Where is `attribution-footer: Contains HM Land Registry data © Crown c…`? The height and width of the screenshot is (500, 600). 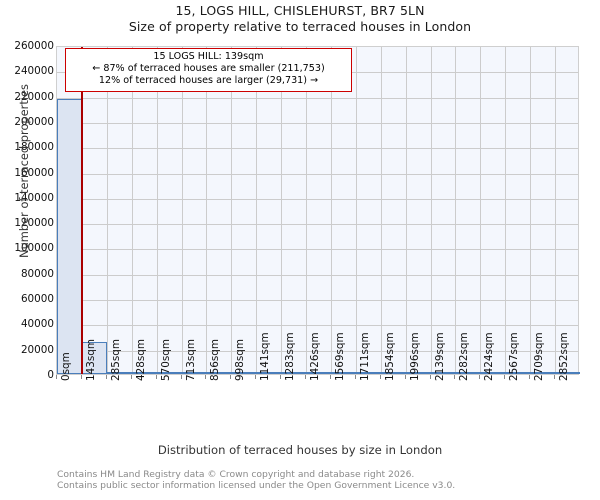 attribution-footer: Contains HM Land Registry data © Crown c… is located at coordinates (317, 480).